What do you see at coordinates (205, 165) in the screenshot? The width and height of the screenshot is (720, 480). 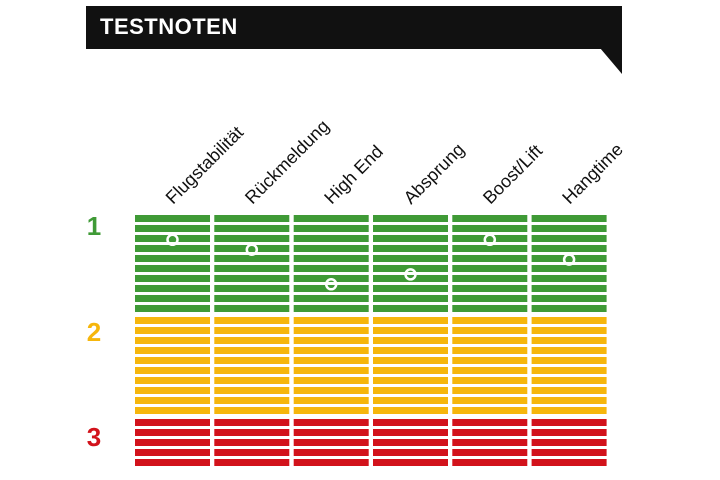 I see `category-label: Flugstabilität` at bounding box center [205, 165].